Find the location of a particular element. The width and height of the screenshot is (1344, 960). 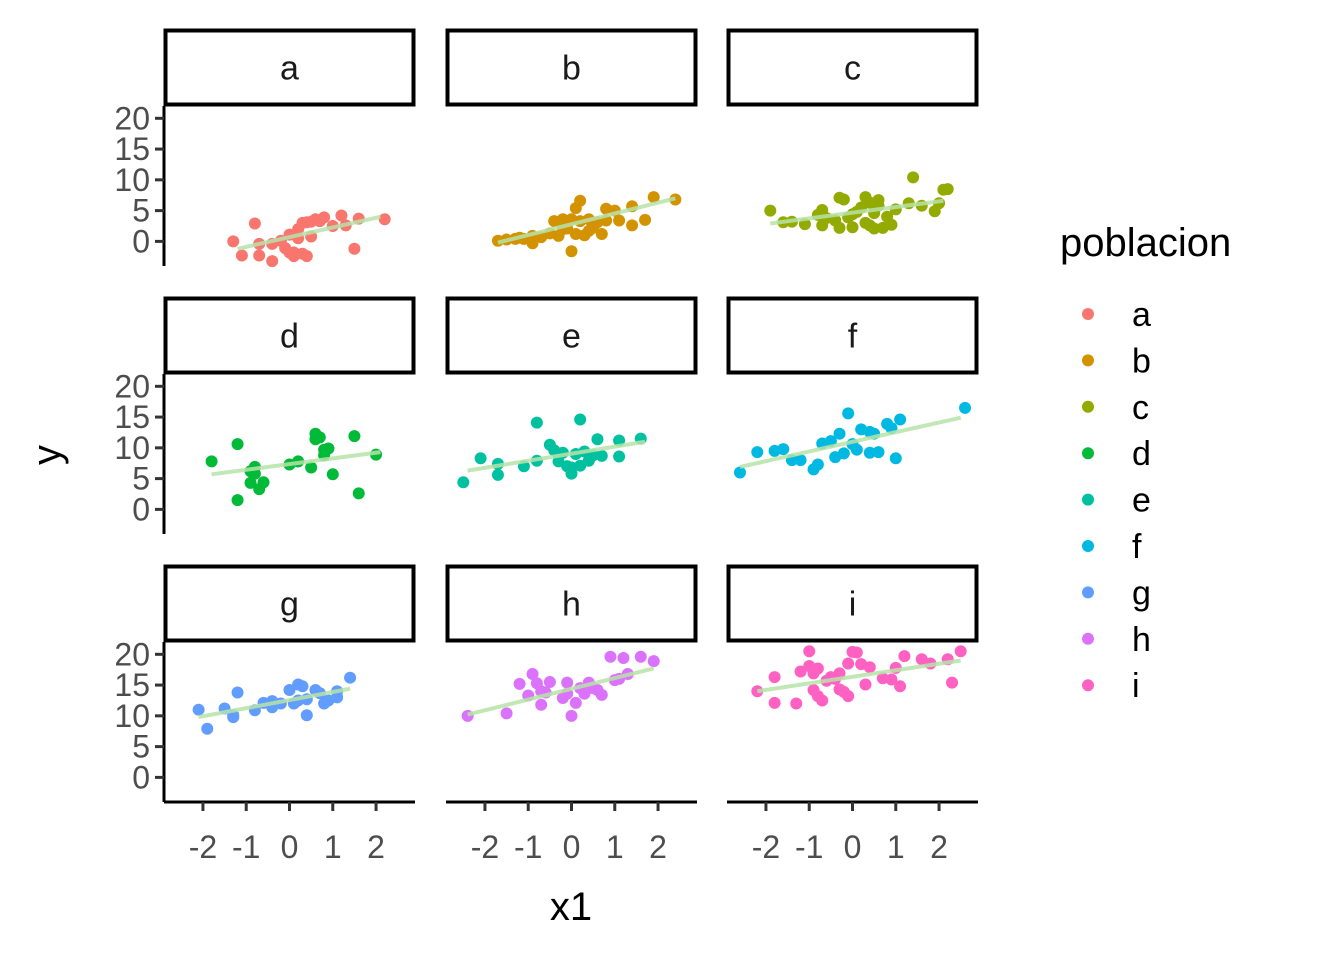

trend-line-d is located at coordinates (296, 463).